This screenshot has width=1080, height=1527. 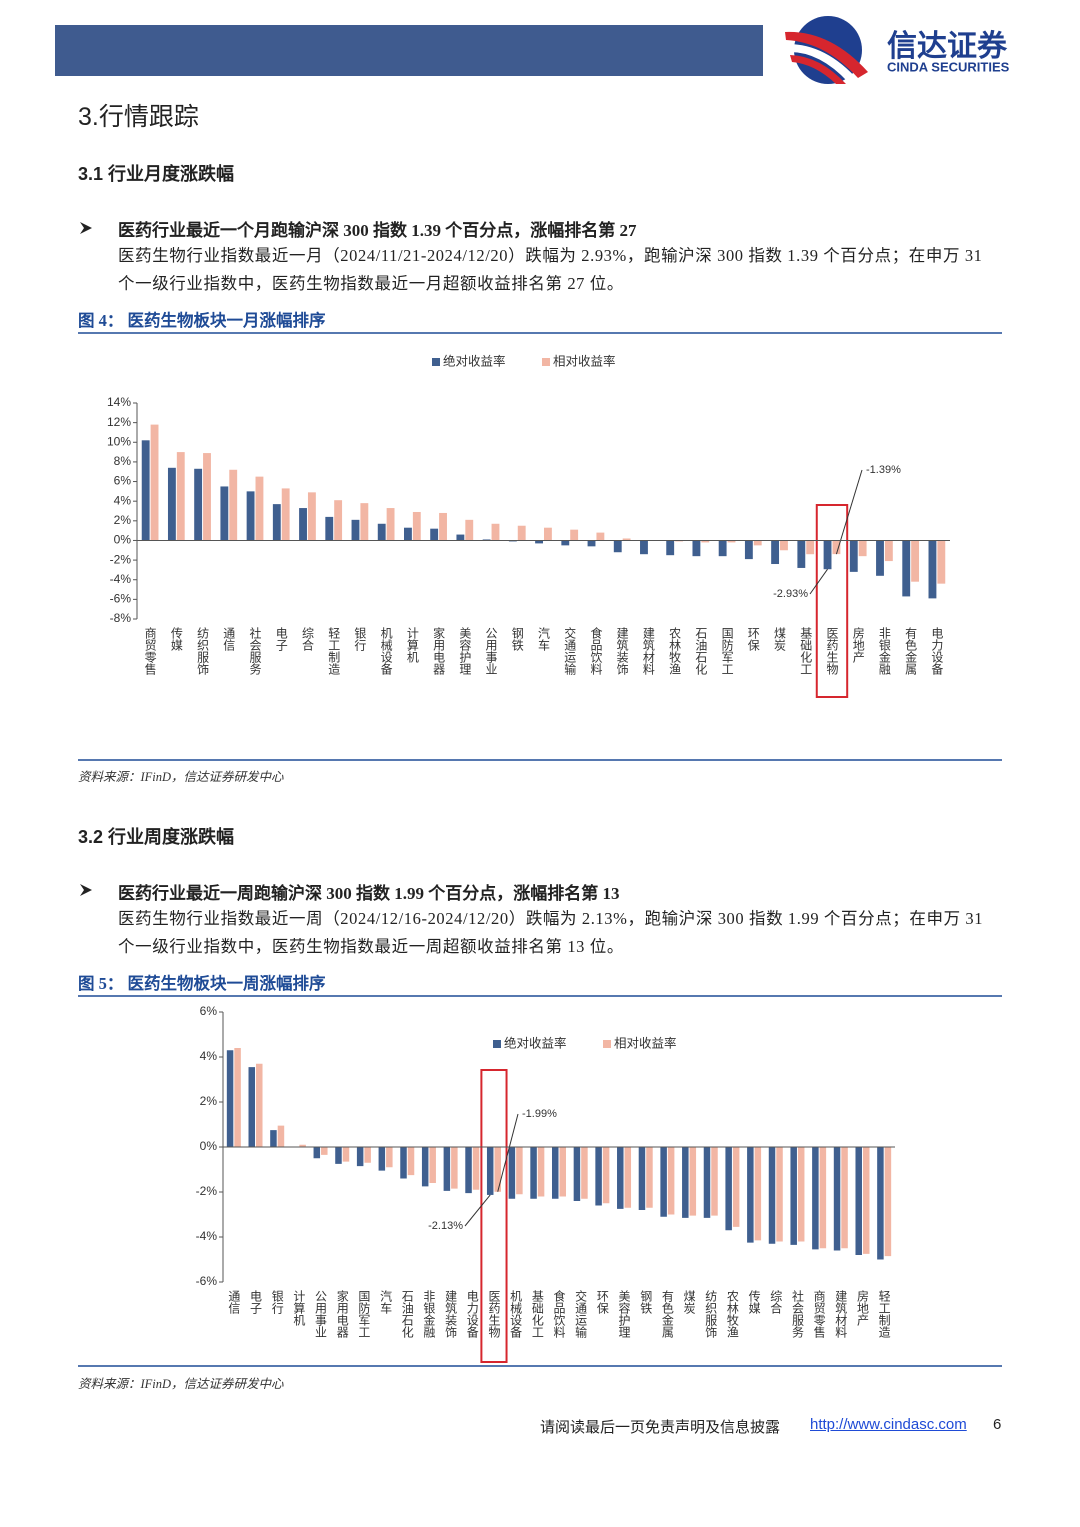 I want to click on y-tick-label: -6%, so click(x=121, y=599).